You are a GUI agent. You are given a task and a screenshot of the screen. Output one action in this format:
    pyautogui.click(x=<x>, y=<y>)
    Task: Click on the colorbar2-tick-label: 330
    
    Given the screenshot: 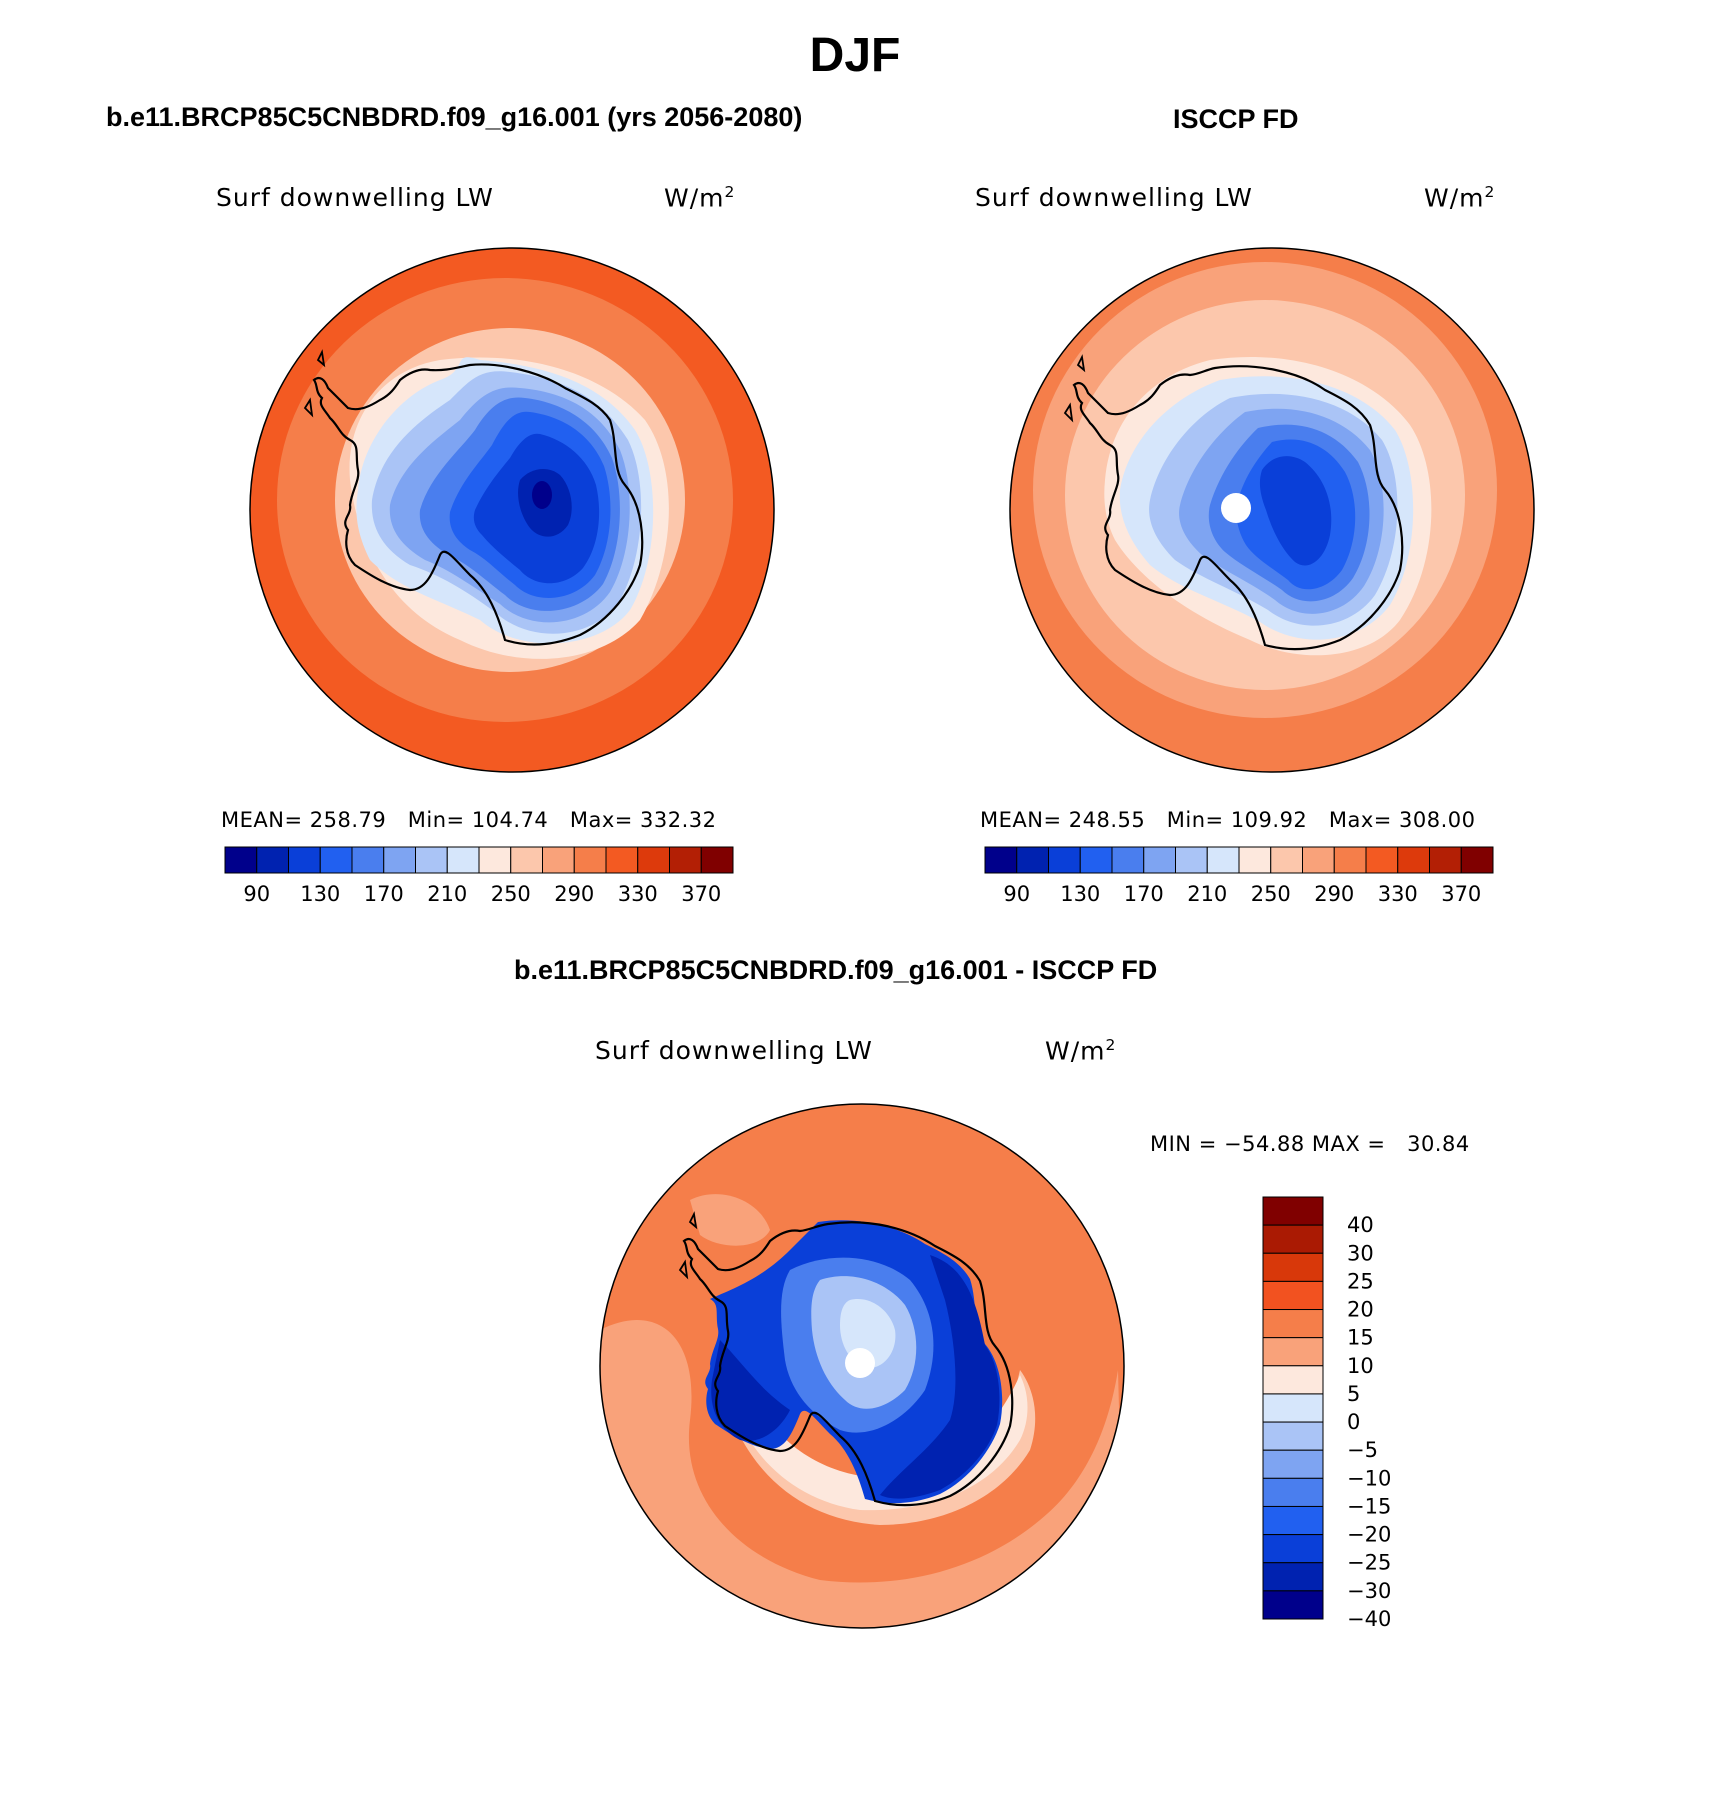 What is the action you would take?
    pyautogui.click(x=1398, y=894)
    